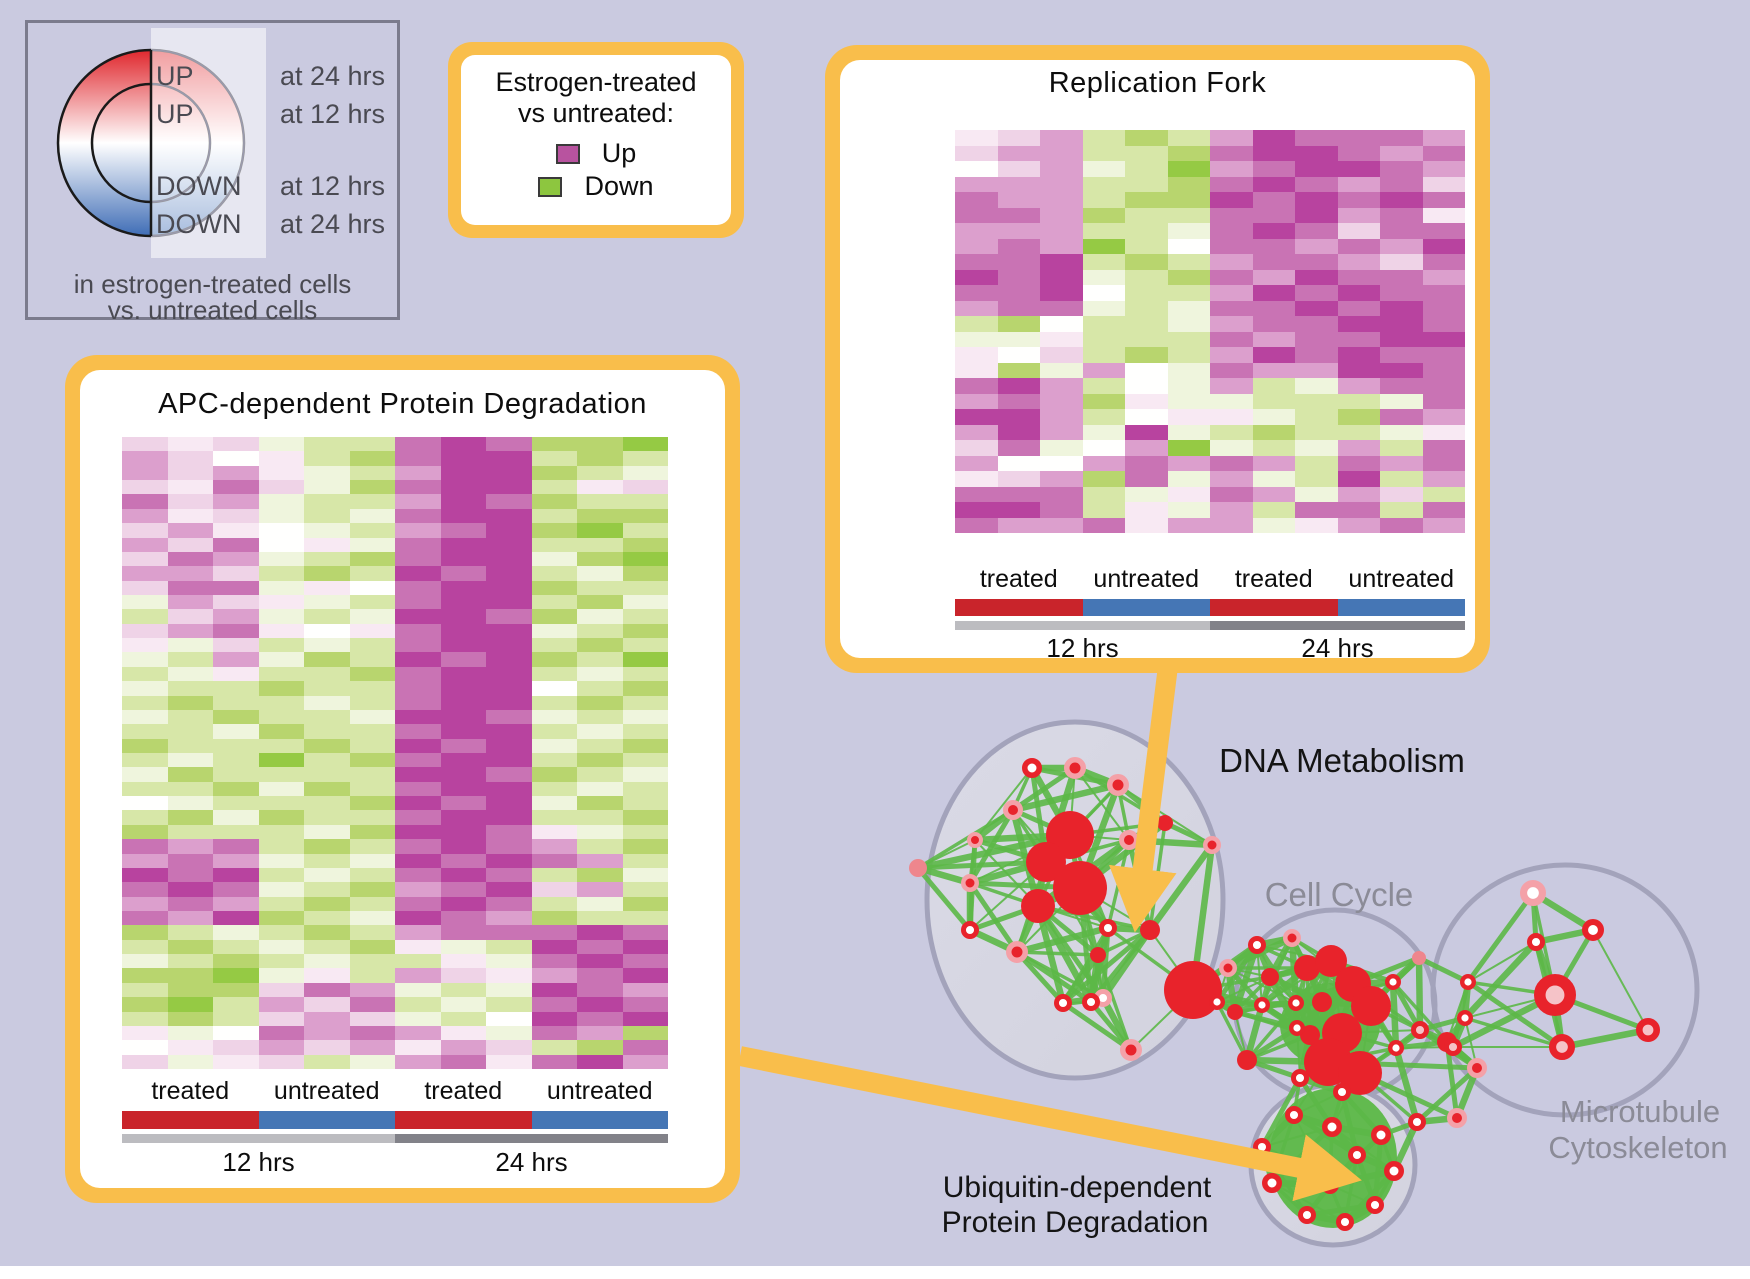 This screenshot has height=1279, width=1750. Describe the element at coordinates (596, 98) in the screenshot. I see `estrogen-legend-title: Estrogen-treated vs untreated:` at that location.